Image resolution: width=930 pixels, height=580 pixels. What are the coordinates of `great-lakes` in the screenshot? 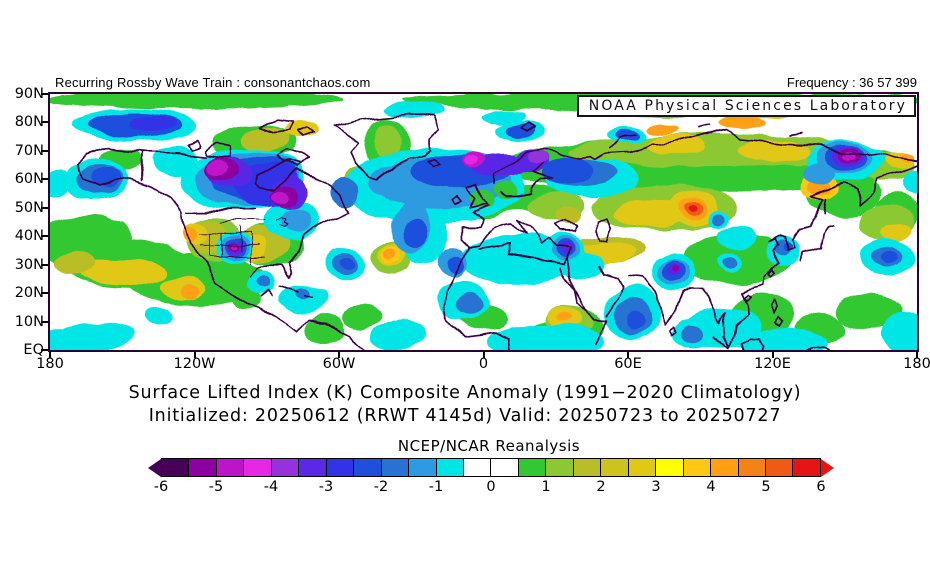 It's located at (281, 224).